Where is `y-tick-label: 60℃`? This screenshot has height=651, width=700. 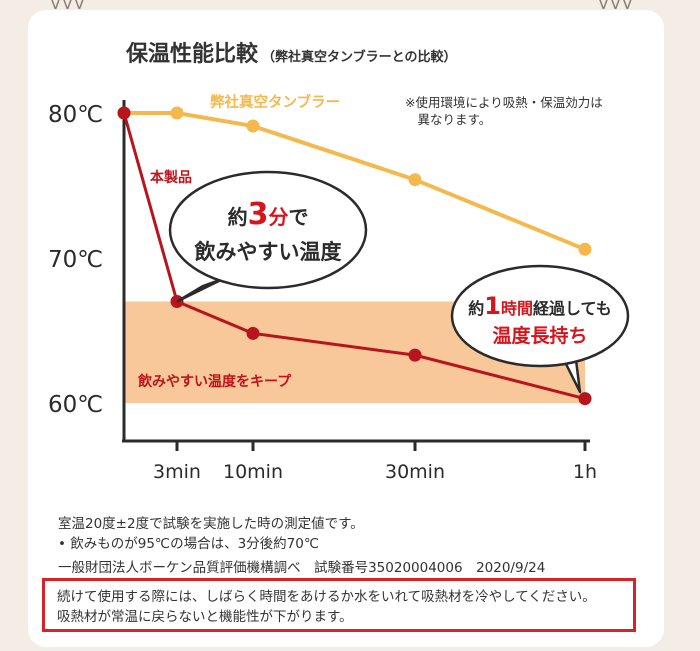 y-tick-label: 60℃ is located at coordinates (75, 405).